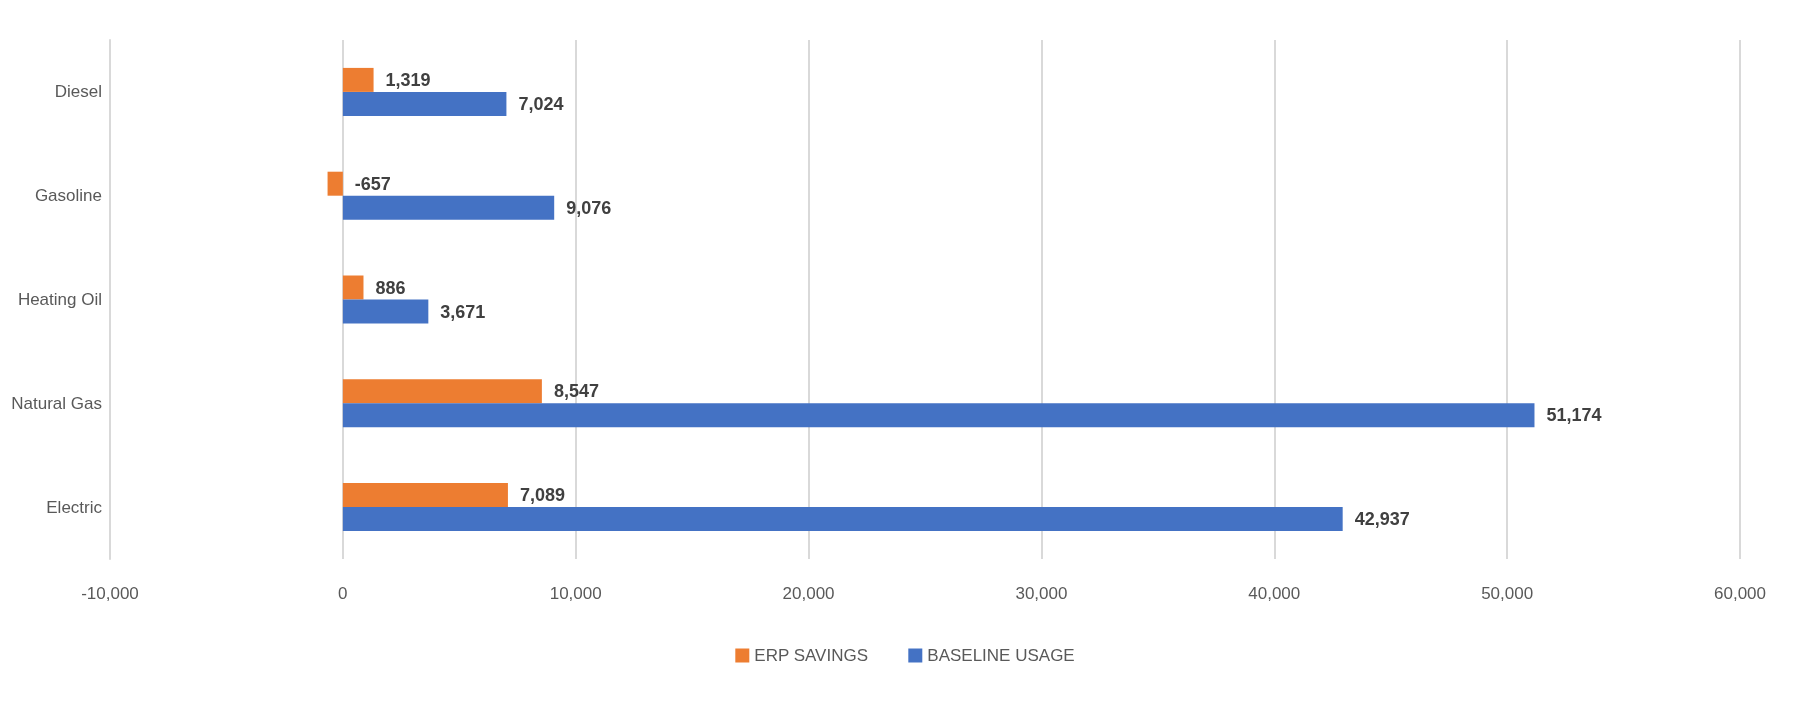 The image size is (1810, 709). What do you see at coordinates (59, 299) in the screenshot?
I see `y-tick-label: Heating Oil` at bounding box center [59, 299].